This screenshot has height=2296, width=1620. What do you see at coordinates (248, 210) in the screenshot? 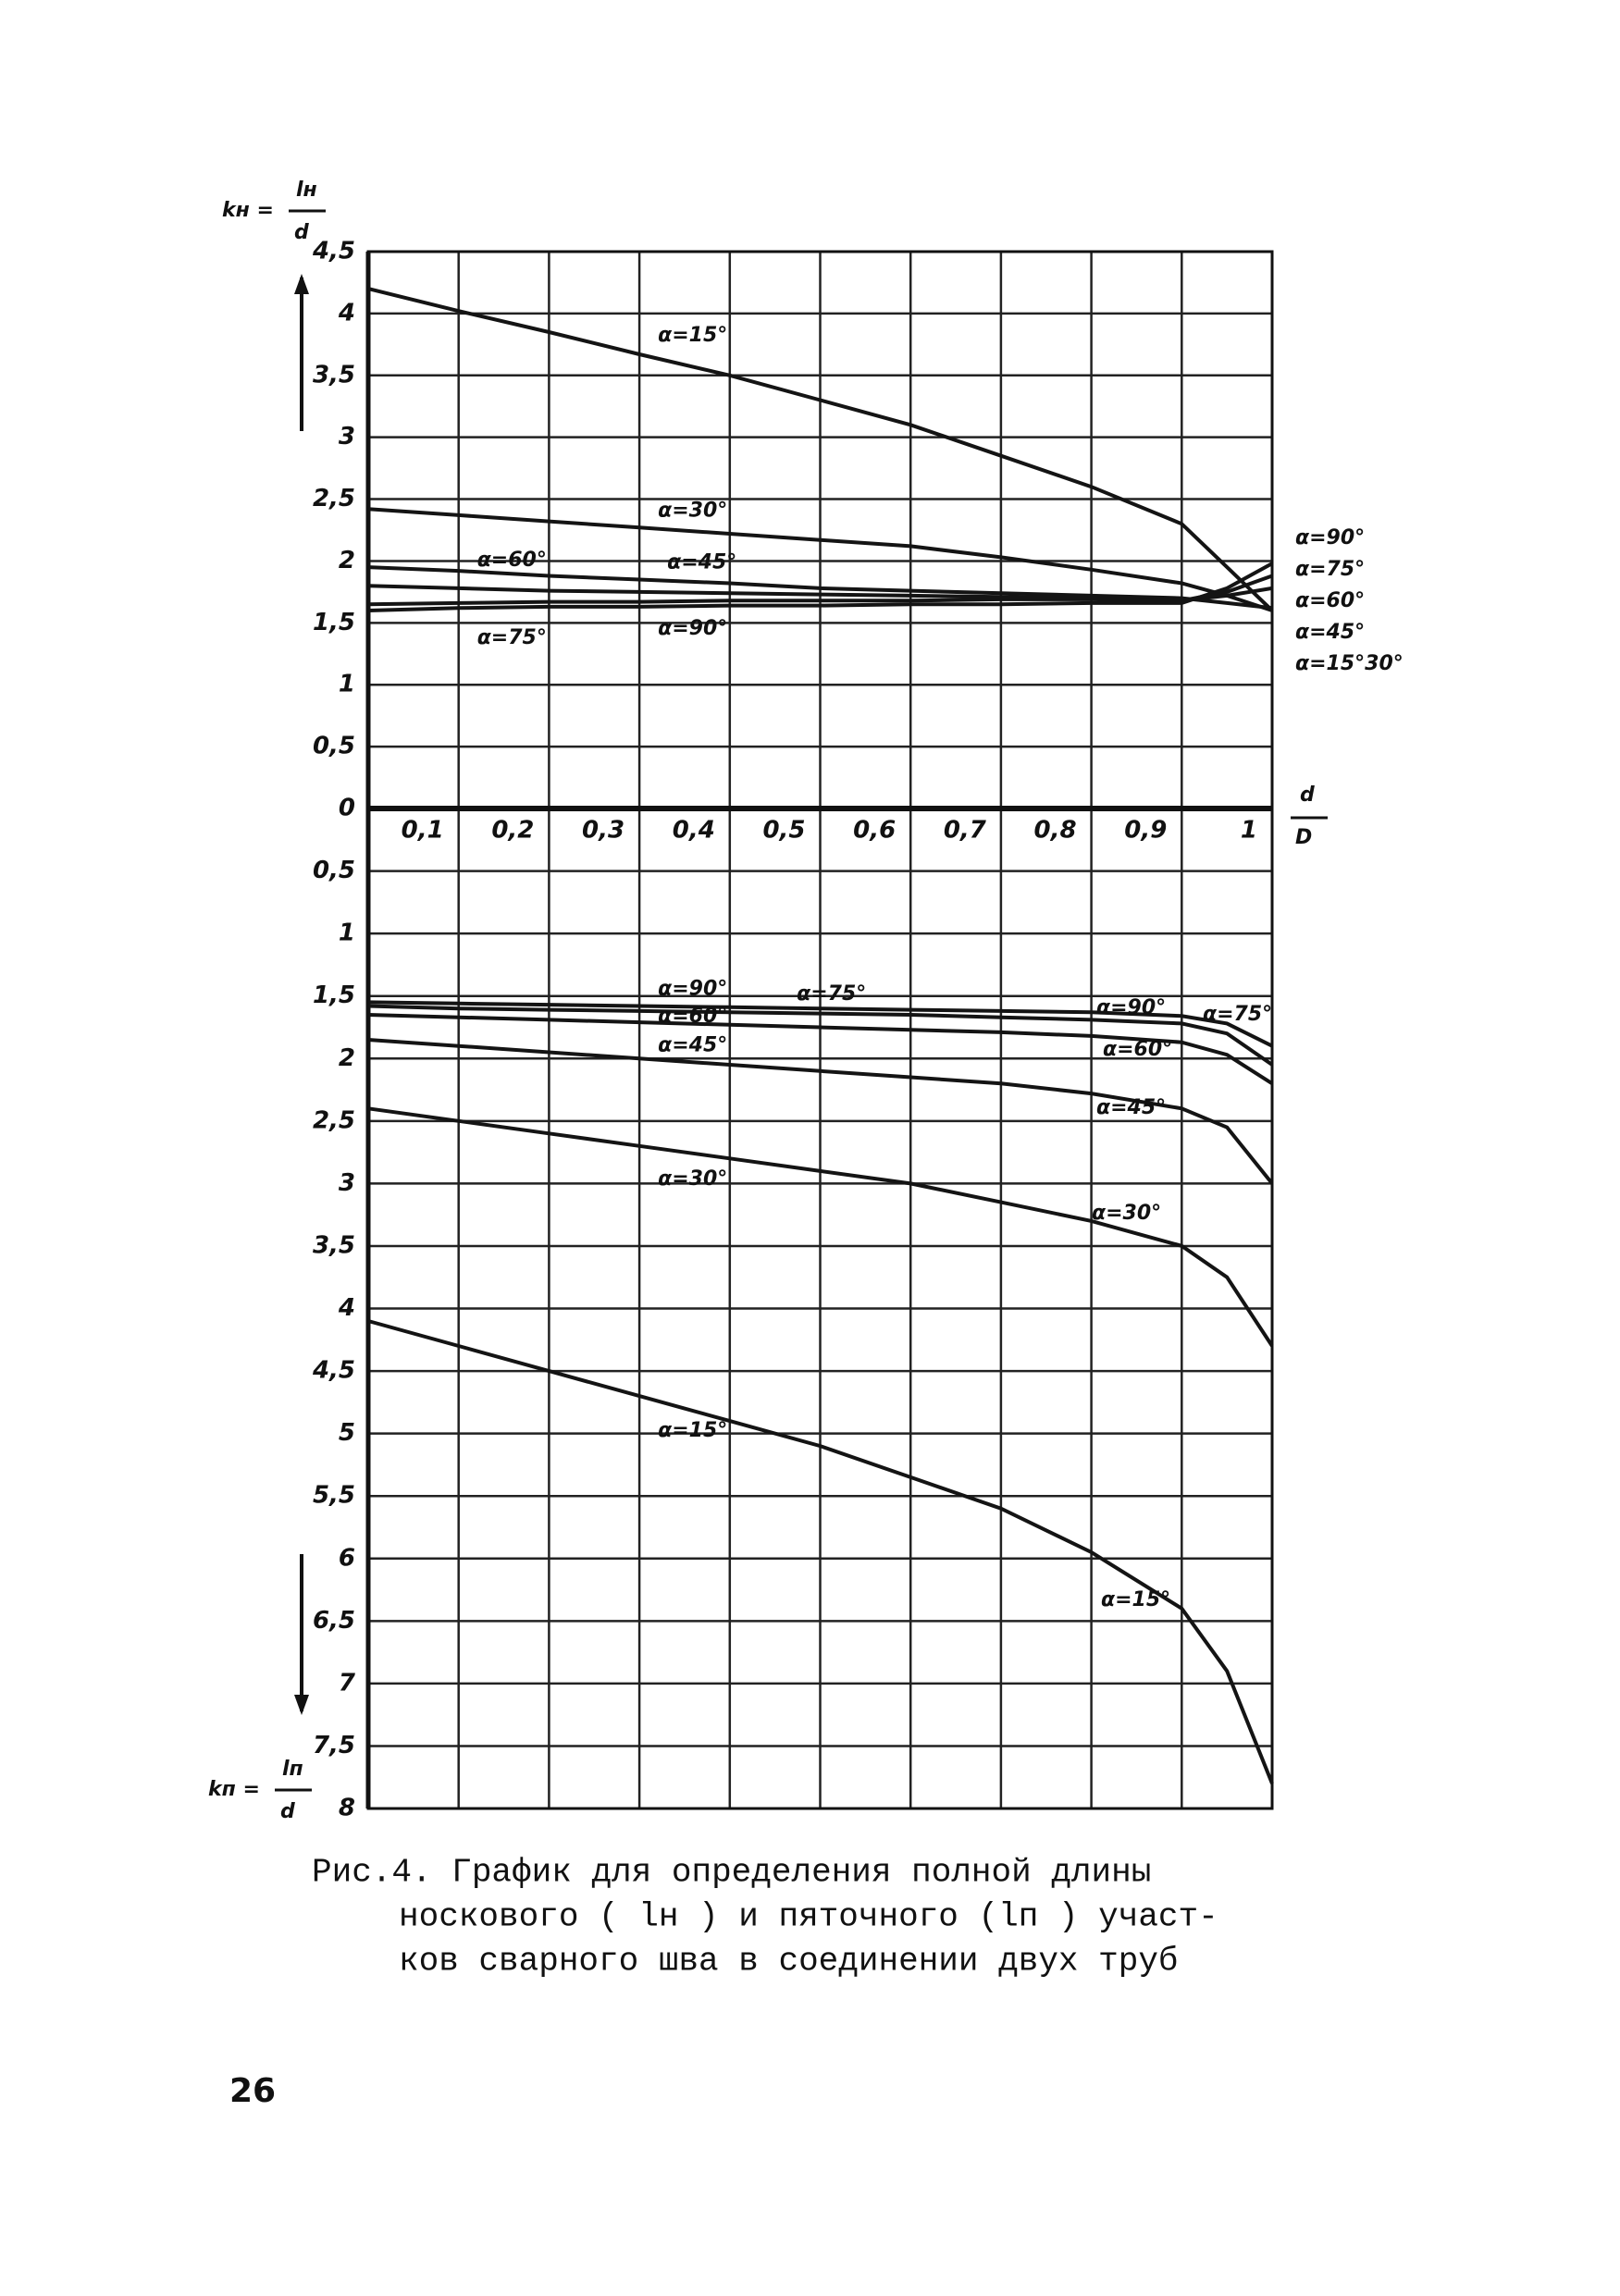
I see `y-label: kн =` at bounding box center [248, 210].